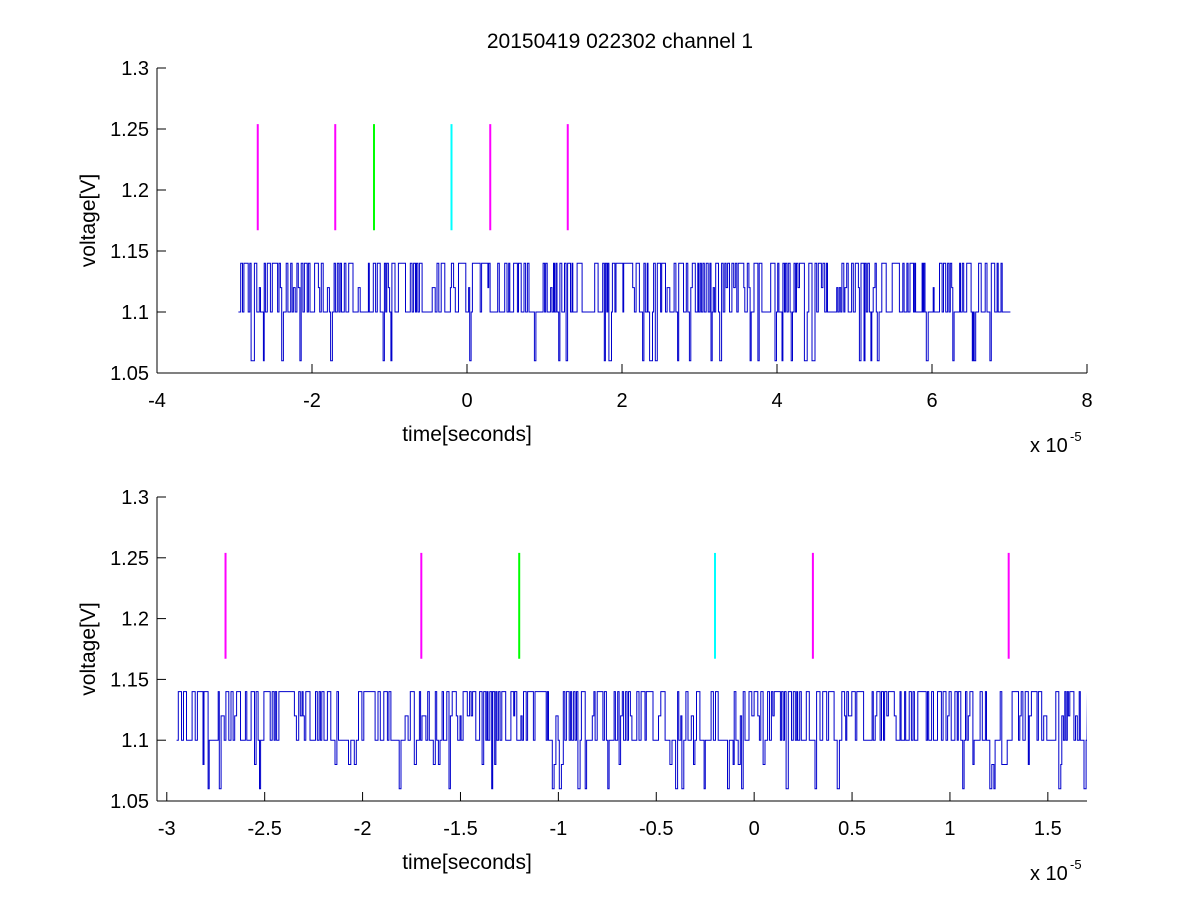 This screenshot has height=901, width=1200. What do you see at coordinates (656, 829) in the screenshot?
I see `x-tick-label: -0.5` at bounding box center [656, 829].